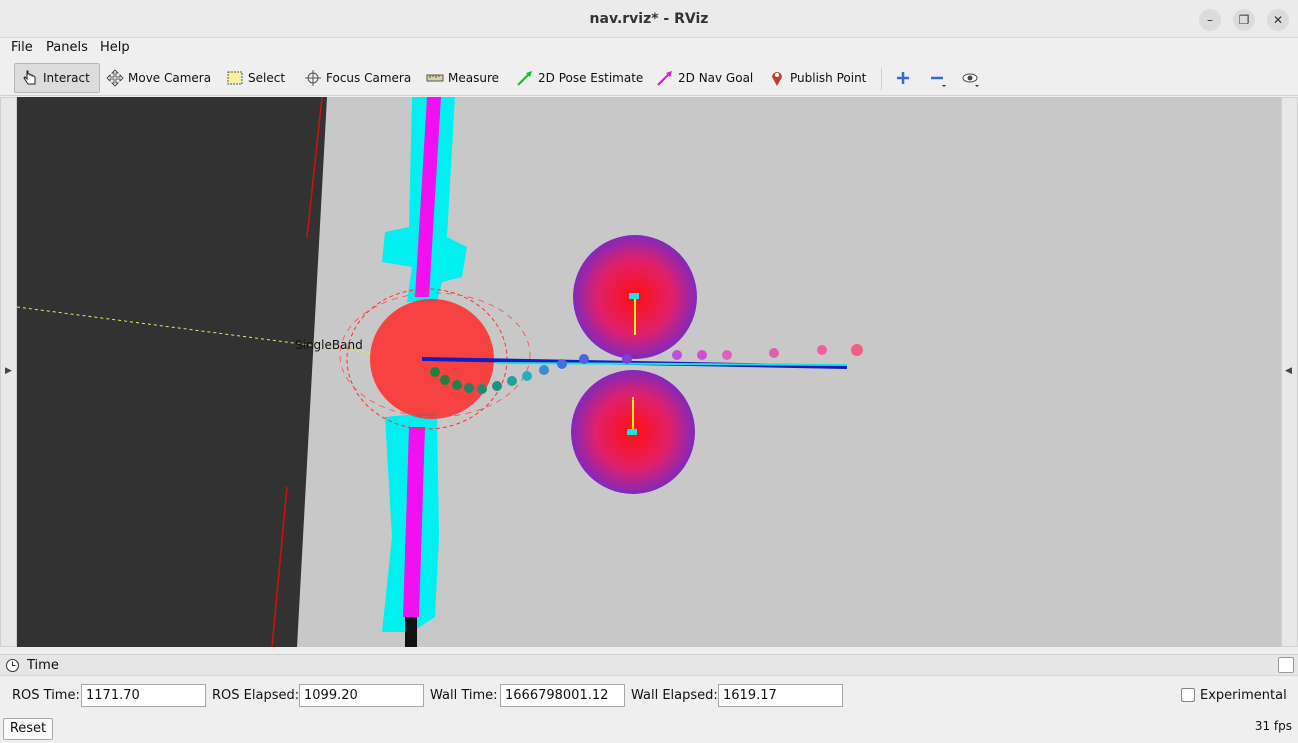 Image resolution: width=1298 pixels, height=743 pixels. What do you see at coordinates (649, 665) in the screenshot?
I see `time-panel-header: Time` at bounding box center [649, 665].